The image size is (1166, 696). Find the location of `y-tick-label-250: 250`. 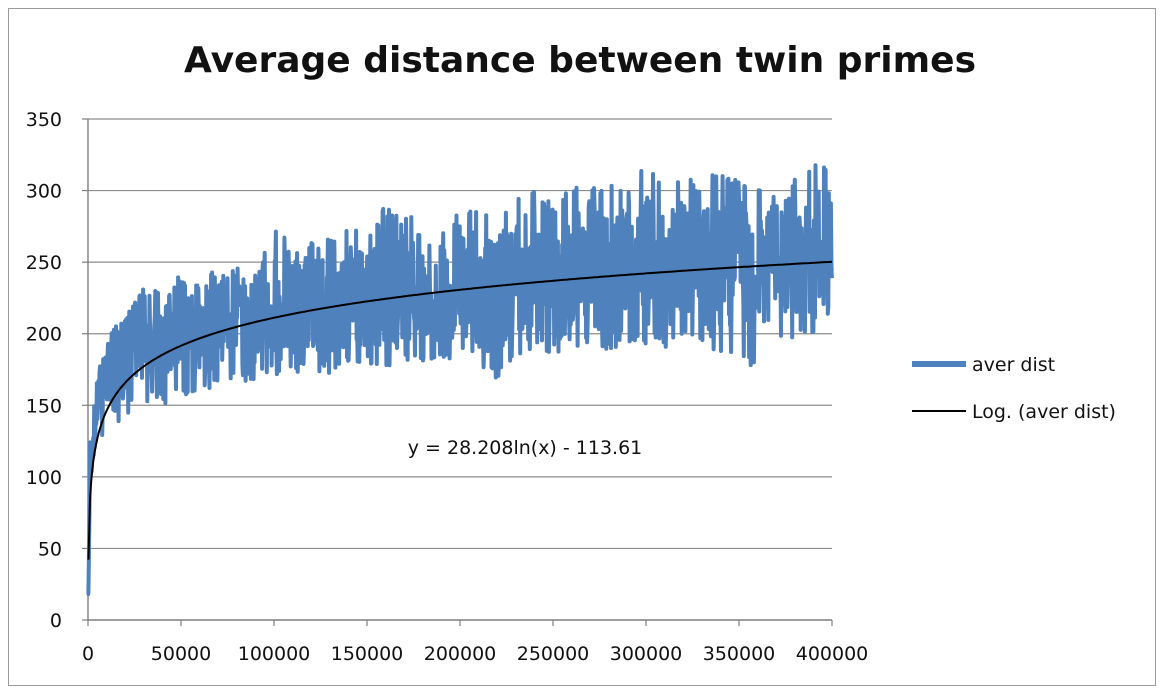

y-tick-label-250: 250 is located at coordinates (44, 263).